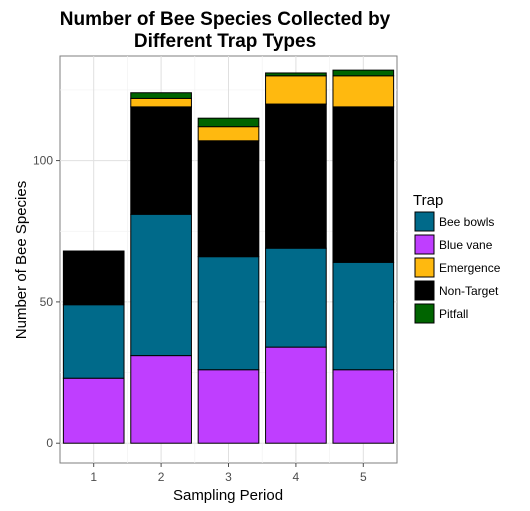  Describe the element at coordinates (470, 268) in the screenshot. I see `legend-label-emergence: Emergence` at that location.